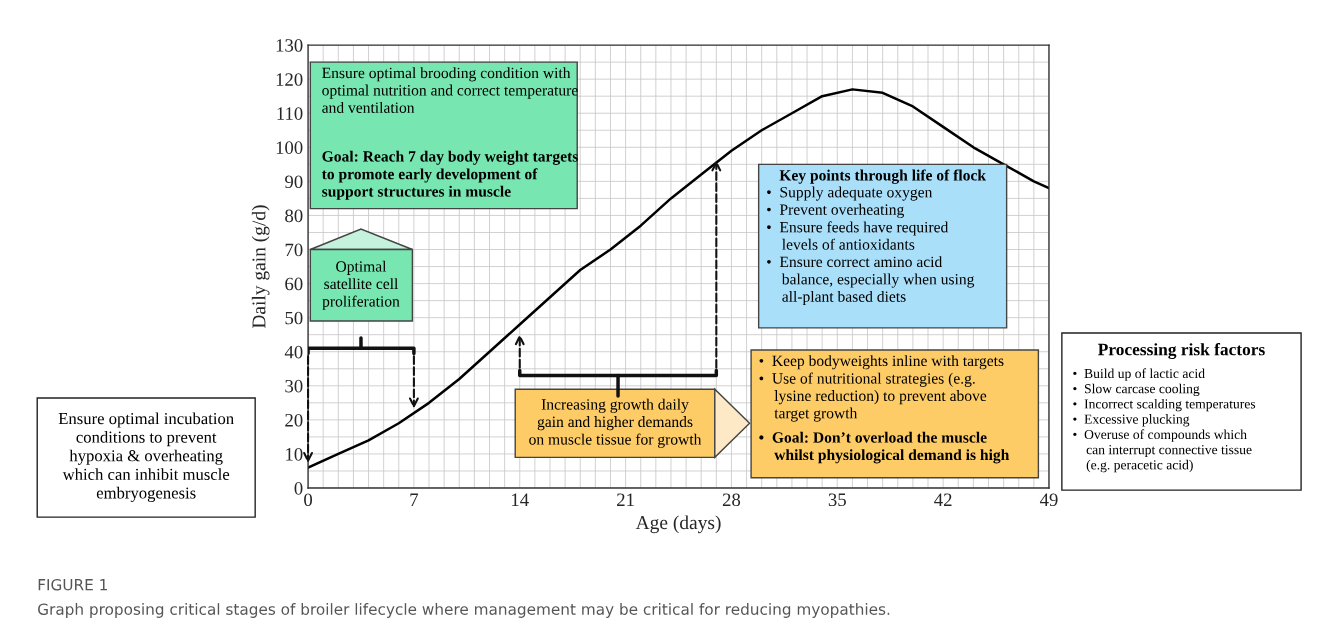 Image resolution: width=1329 pixels, height=644 pixels. I want to click on annotation: Increasing growth daily gain and higher demands on muscle tissue for growth, so click(615, 423).